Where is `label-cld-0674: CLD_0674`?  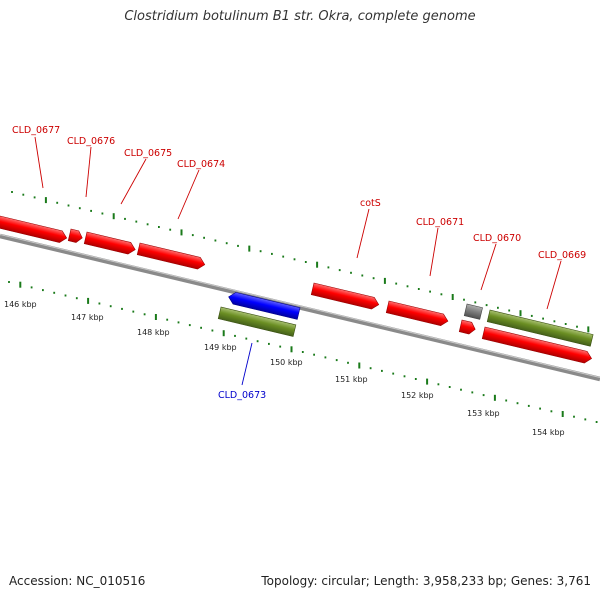 label-cld-0674: CLD_0674 is located at coordinates (201, 164).